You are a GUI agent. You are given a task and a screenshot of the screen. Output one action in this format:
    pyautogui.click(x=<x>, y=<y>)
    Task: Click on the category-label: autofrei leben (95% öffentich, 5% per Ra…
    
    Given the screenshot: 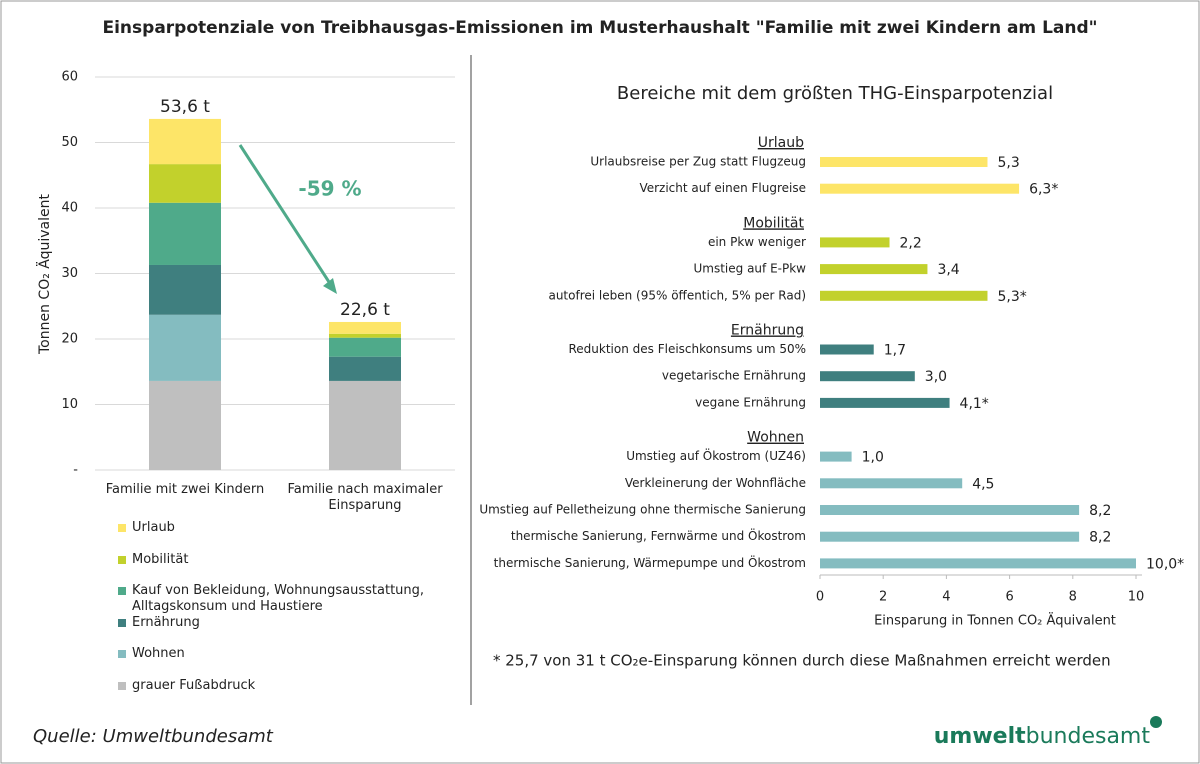 What is the action you would take?
    pyautogui.click(x=677, y=295)
    